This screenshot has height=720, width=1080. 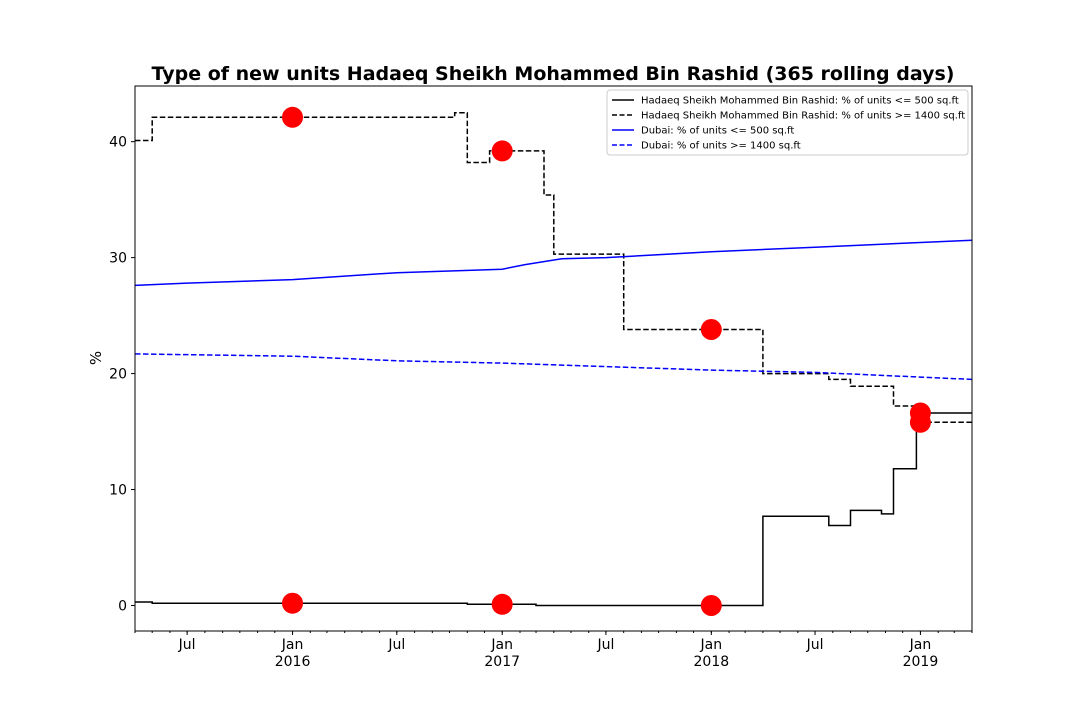 What do you see at coordinates (293, 662) in the screenshot?
I see `x-tick-year-label: 2016` at bounding box center [293, 662].